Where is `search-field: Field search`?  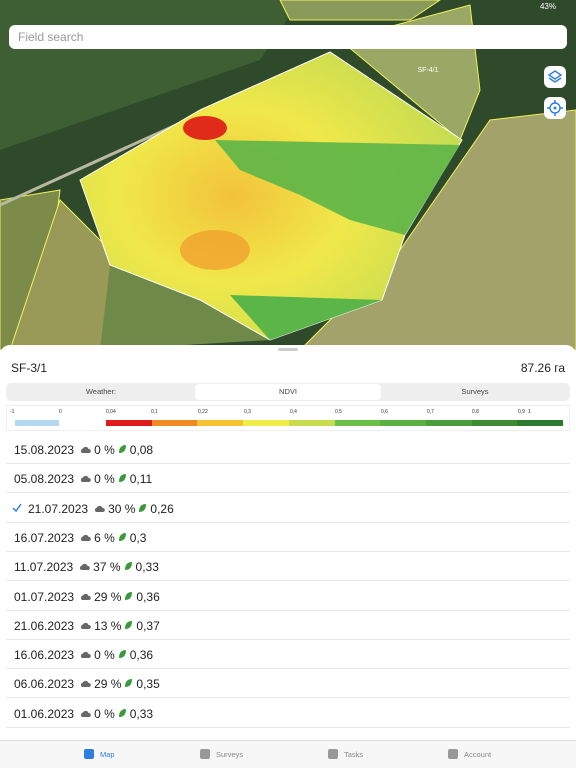
search-field: Field search is located at coordinates (288, 37).